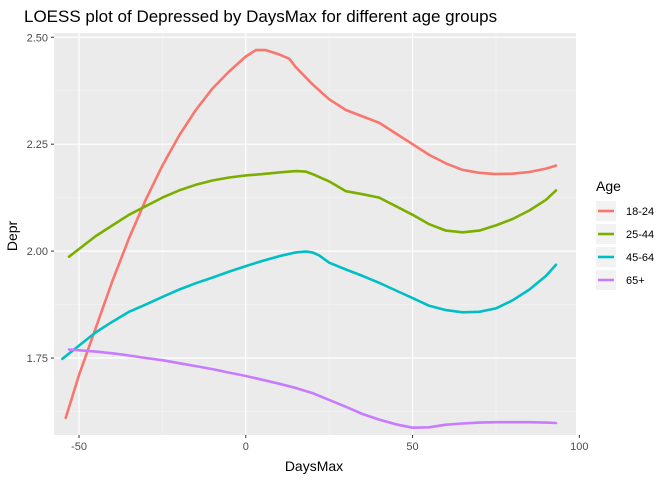 The height and width of the screenshot is (480, 672). Describe the element at coordinates (314, 466) in the screenshot. I see `x-axis-title: DaysMax` at that location.